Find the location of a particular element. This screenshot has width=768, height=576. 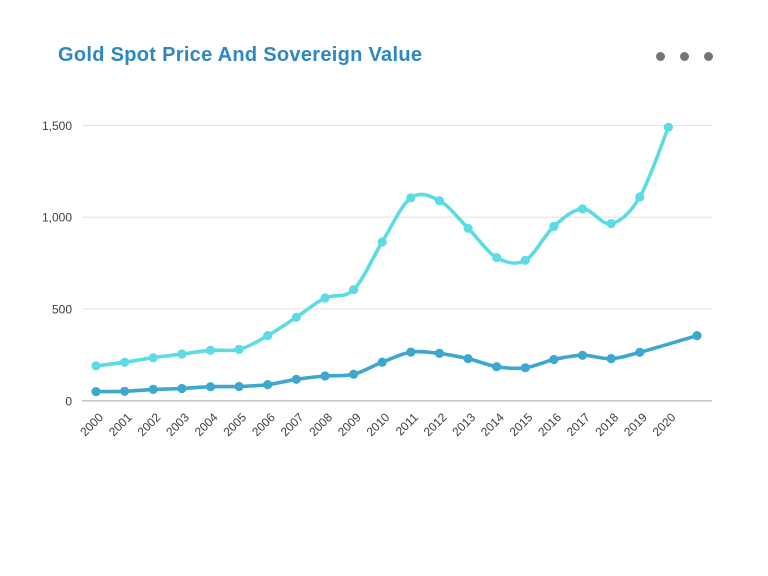

gold-spot-price-point-2003 is located at coordinates (182, 354).